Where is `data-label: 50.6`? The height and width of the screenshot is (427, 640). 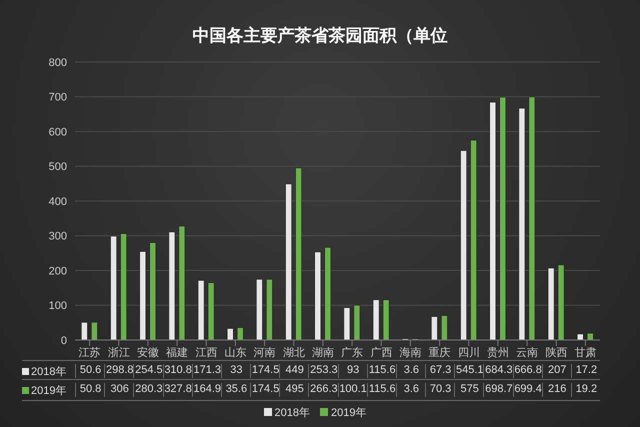 data-label: 50.6 is located at coordinates (90, 371).